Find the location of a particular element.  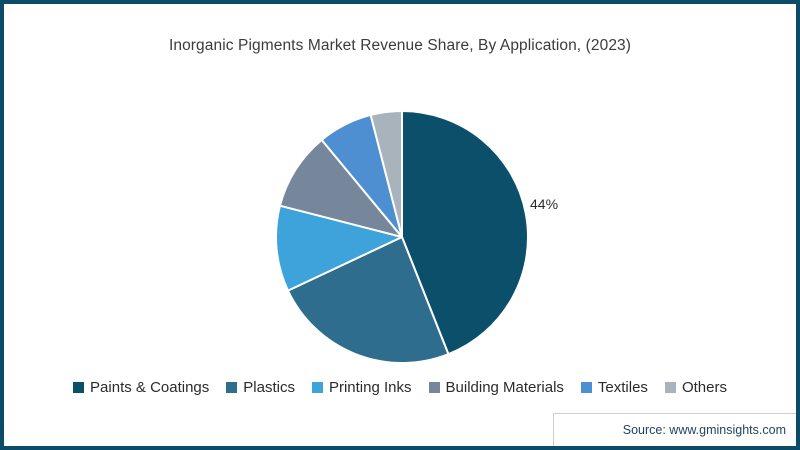

legend-label: Printing Inks is located at coordinates (370, 387).